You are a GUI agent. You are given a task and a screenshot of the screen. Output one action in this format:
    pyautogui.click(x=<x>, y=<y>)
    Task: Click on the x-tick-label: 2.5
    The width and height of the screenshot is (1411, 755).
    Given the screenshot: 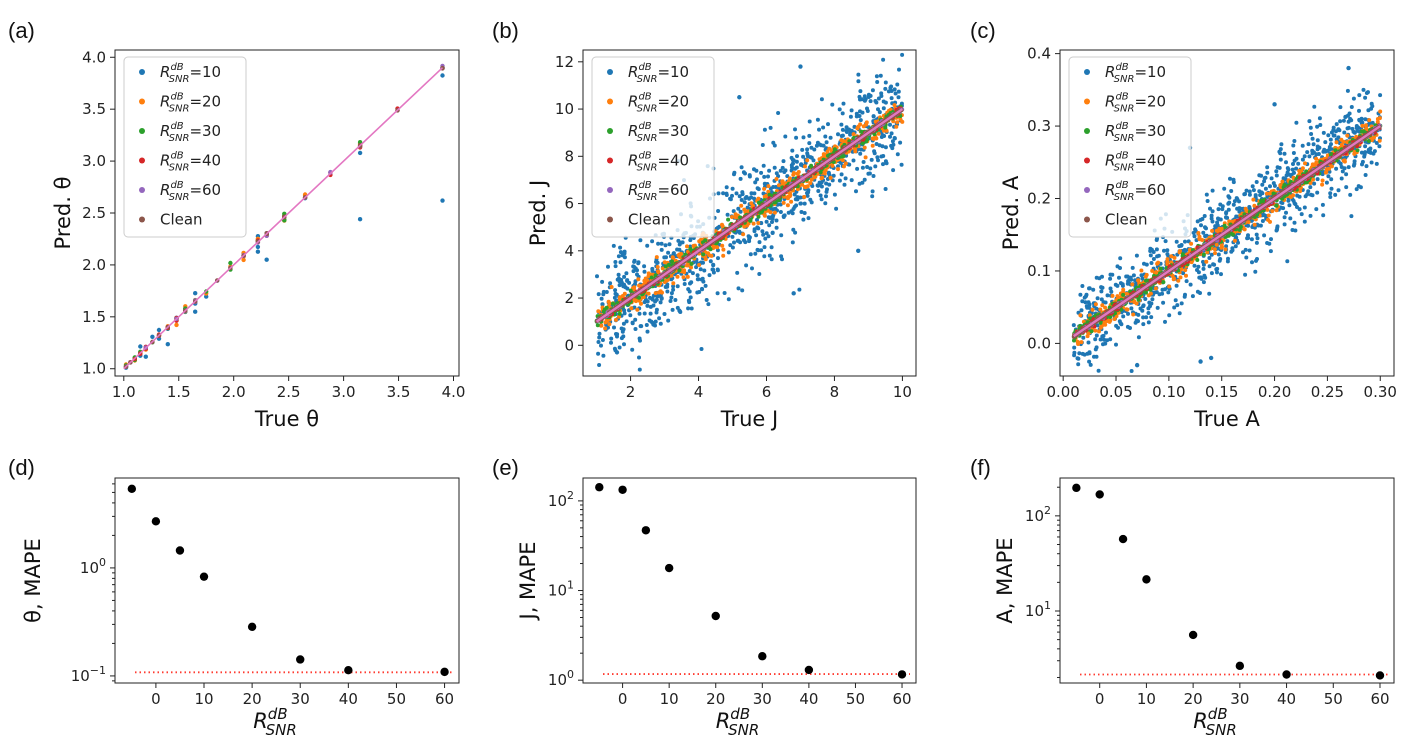 What is the action you would take?
    pyautogui.click(x=289, y=392)
    